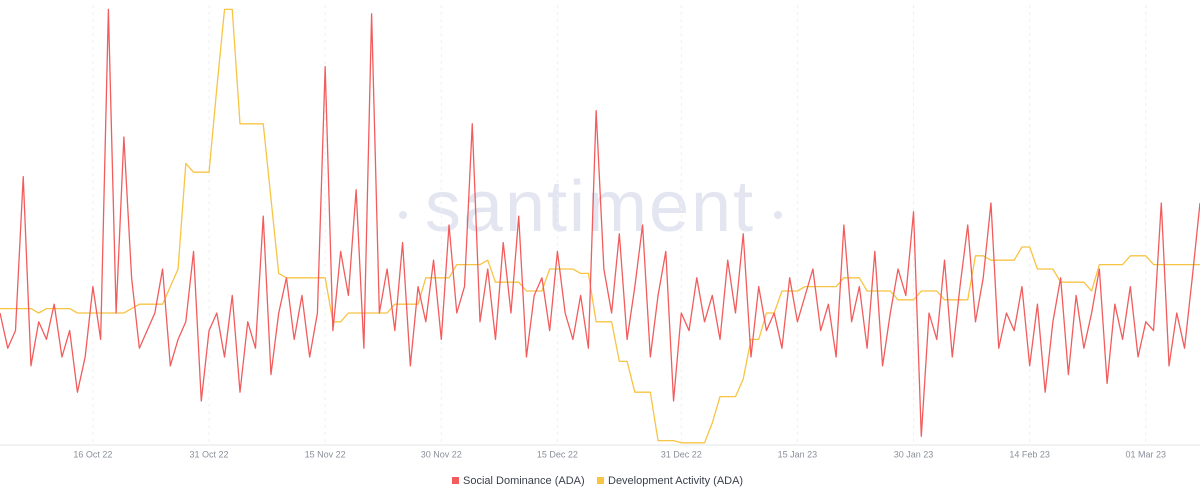 This screenshot has height=500, width=1200. Describe the element at coordinates (441, 454) in the screenshot. I see `x-tick-label: 30 Nov 22` at that location.